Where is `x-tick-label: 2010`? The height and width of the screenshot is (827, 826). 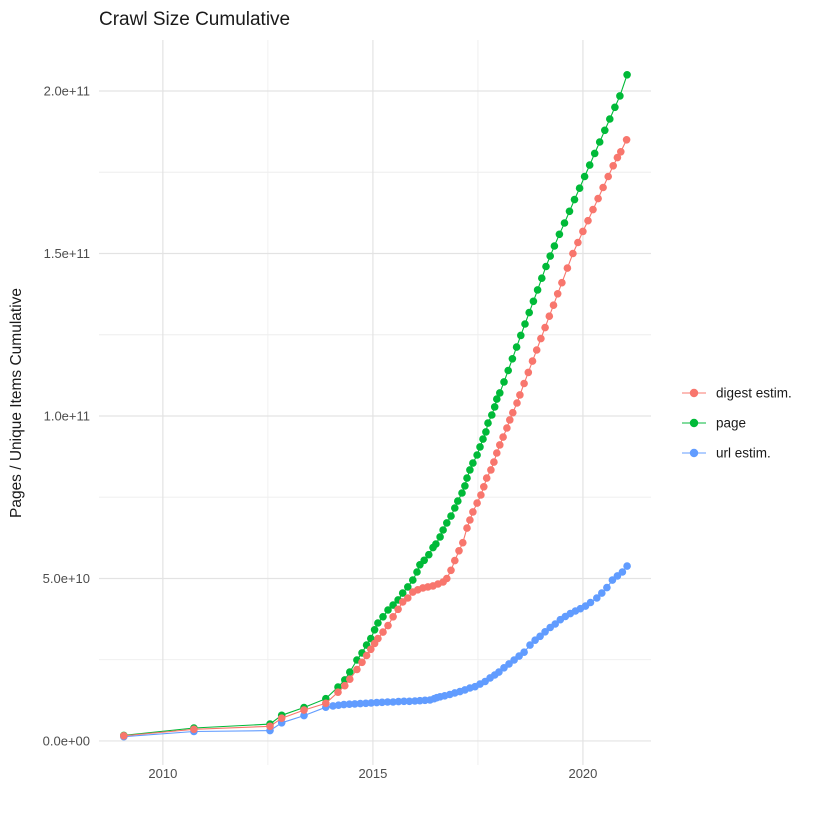
x-tick-label: 2010 is located at coordinates (162, 773).